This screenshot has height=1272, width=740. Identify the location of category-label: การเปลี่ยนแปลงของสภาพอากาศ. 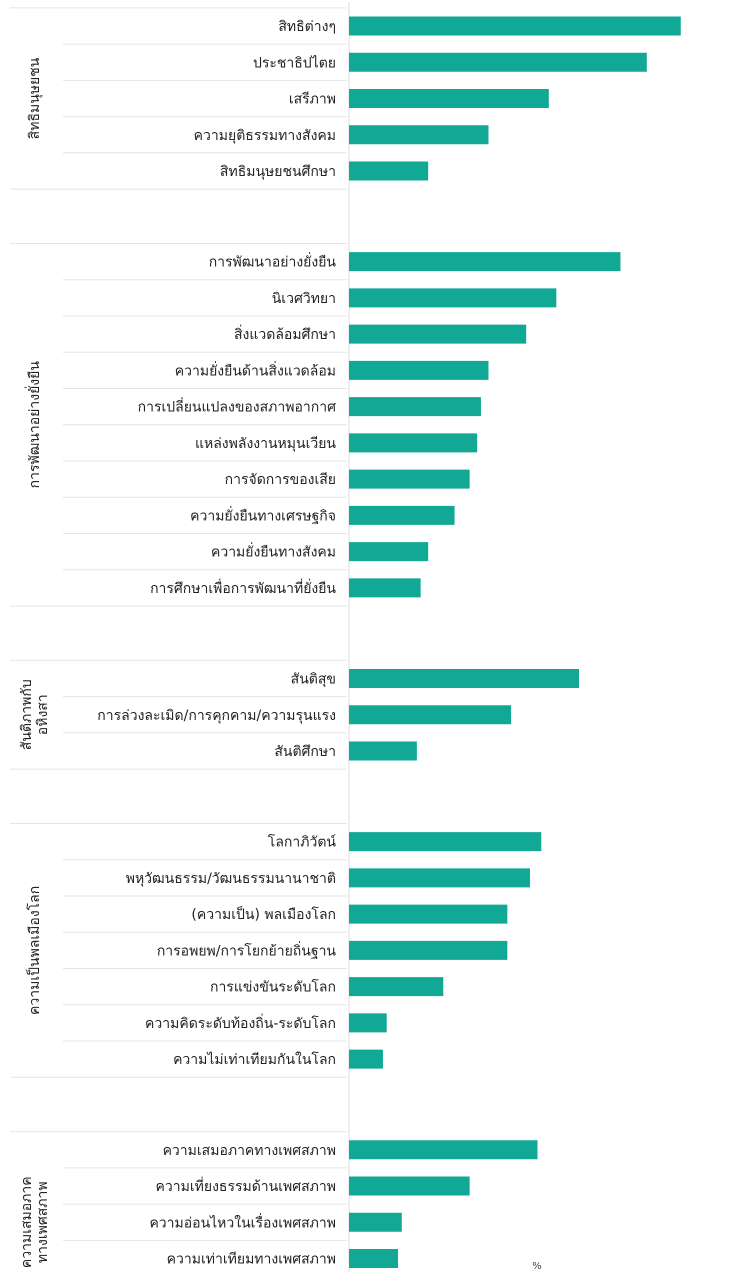
(237, 407).